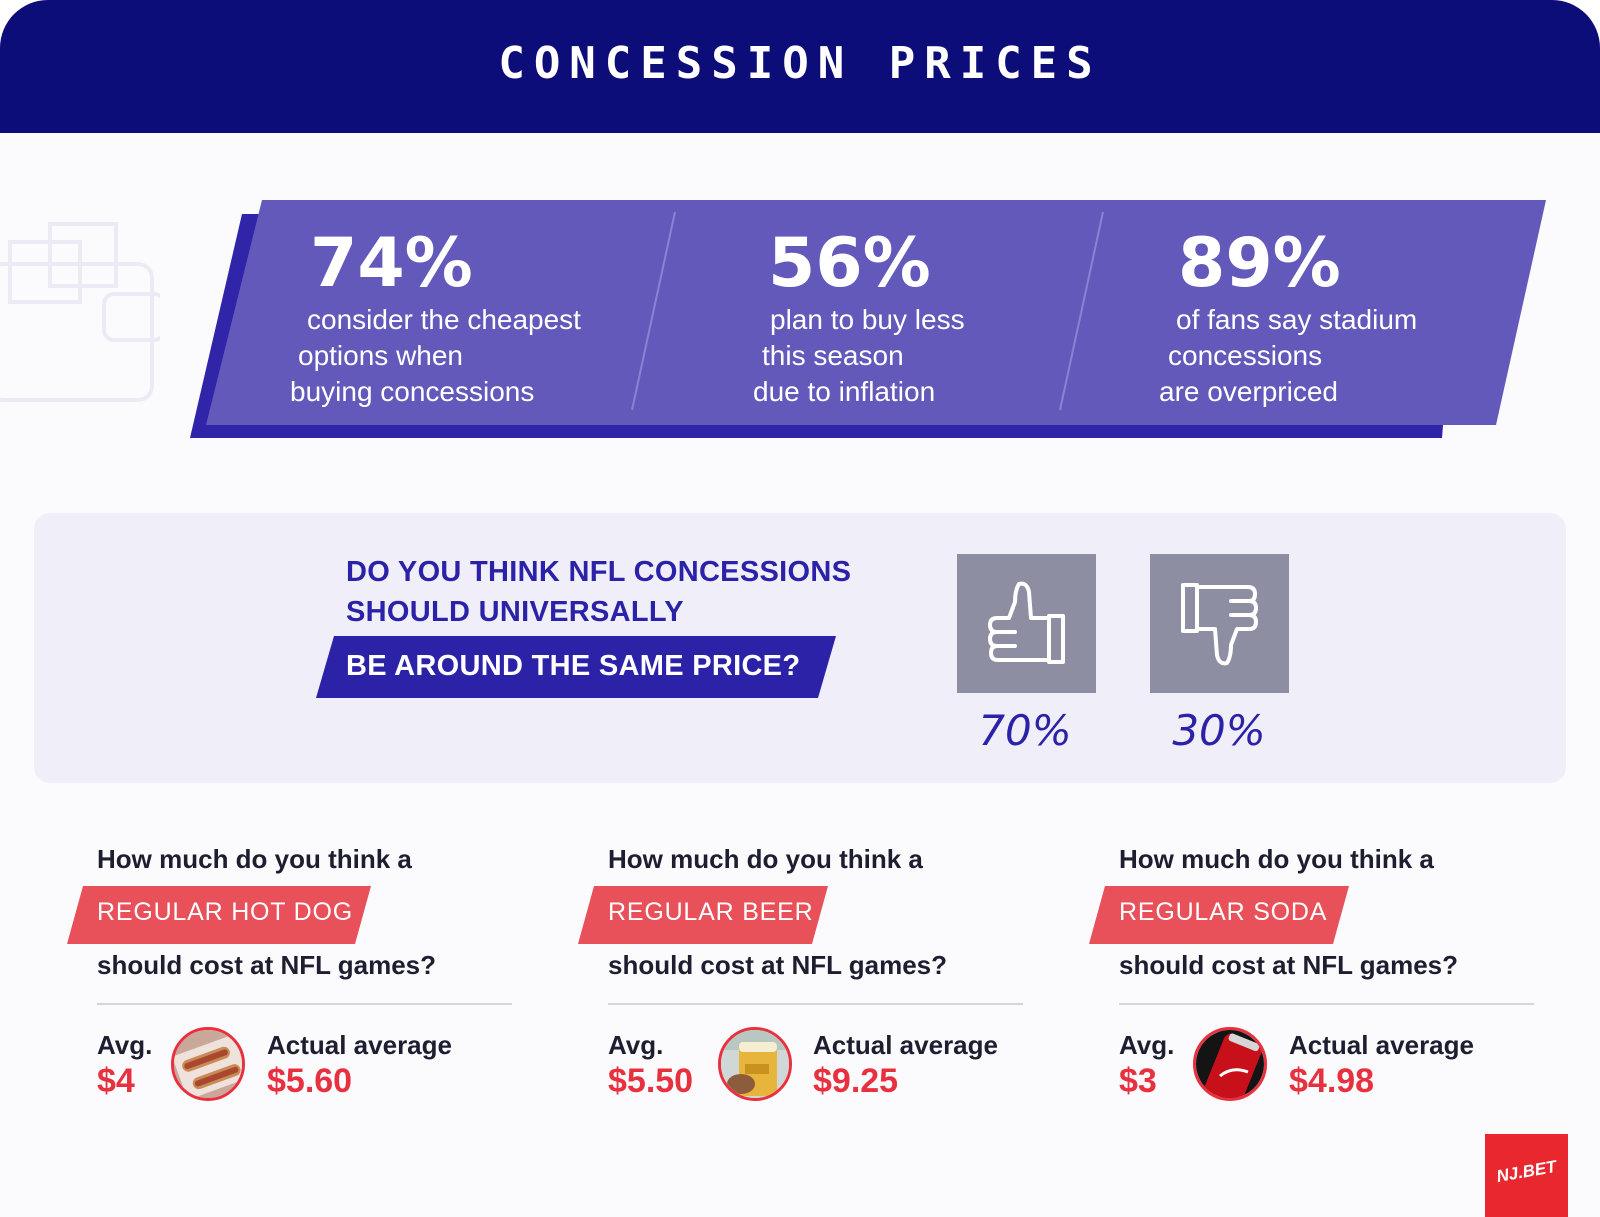 This screenshot has height=1217, width=1600. I want to click on actual-average-value: $4.98, so click(1332, 1081).